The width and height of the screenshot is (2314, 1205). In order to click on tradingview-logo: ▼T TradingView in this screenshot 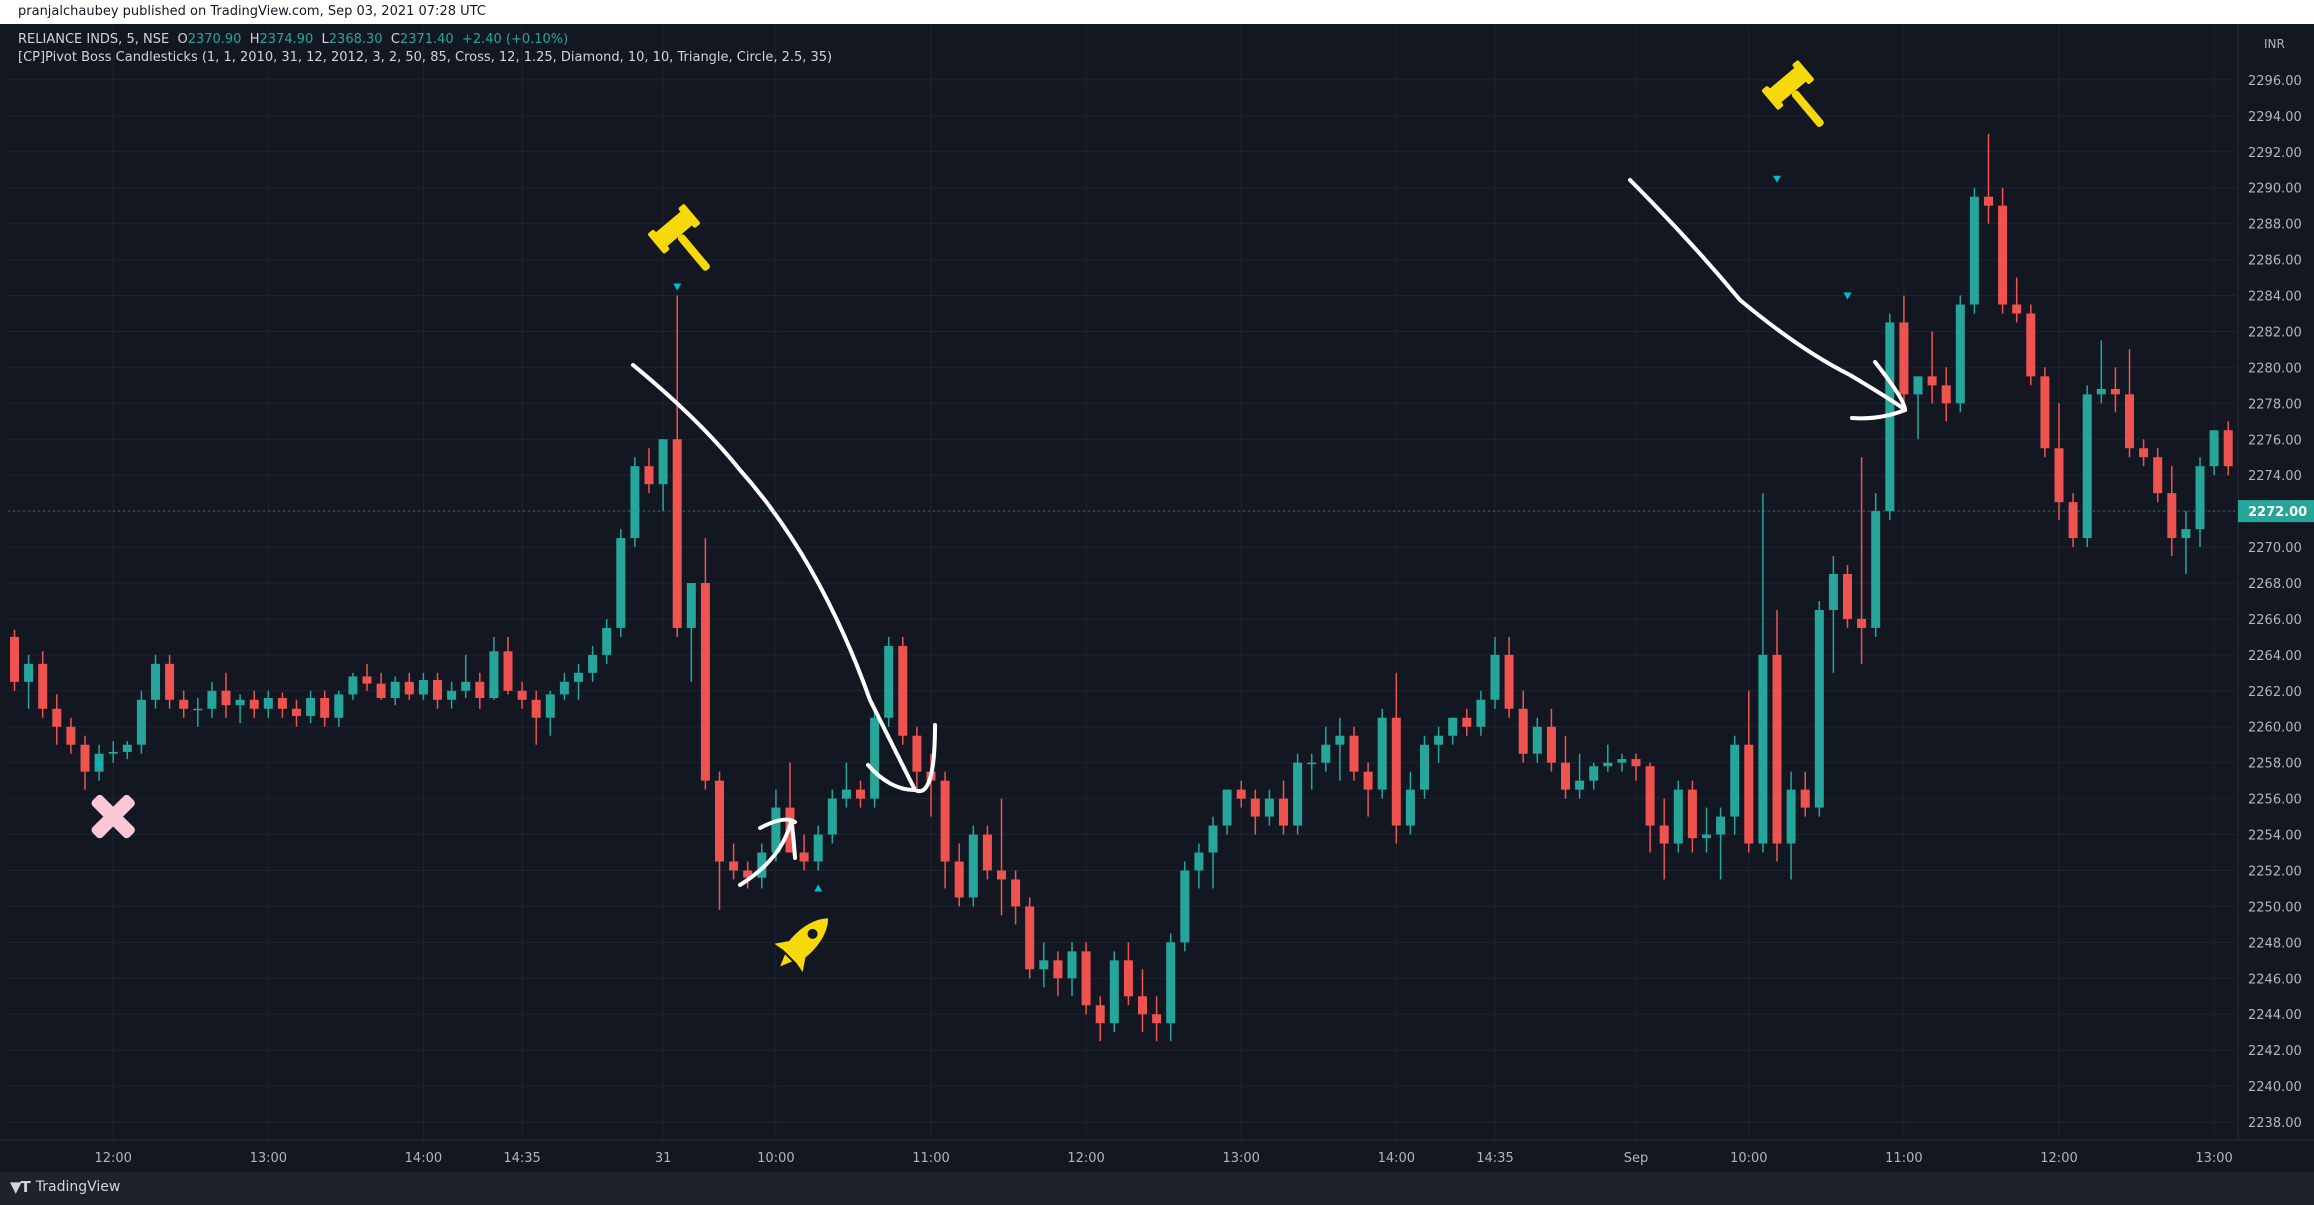, I will do `click(65, 1187)`.